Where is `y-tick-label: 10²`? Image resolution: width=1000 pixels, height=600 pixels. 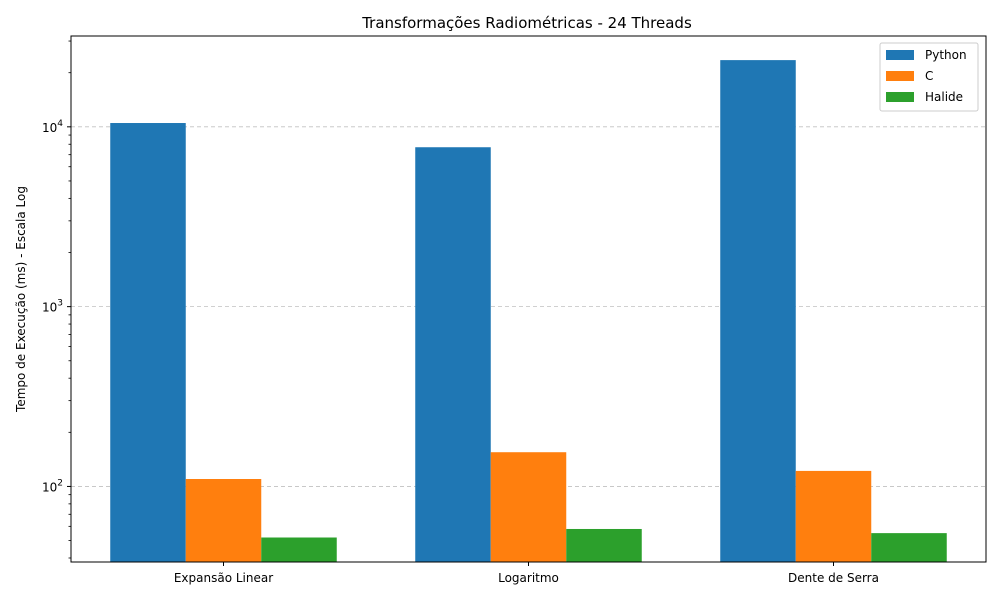
y-tick-label: 10² is located at coordinates (52, 486).